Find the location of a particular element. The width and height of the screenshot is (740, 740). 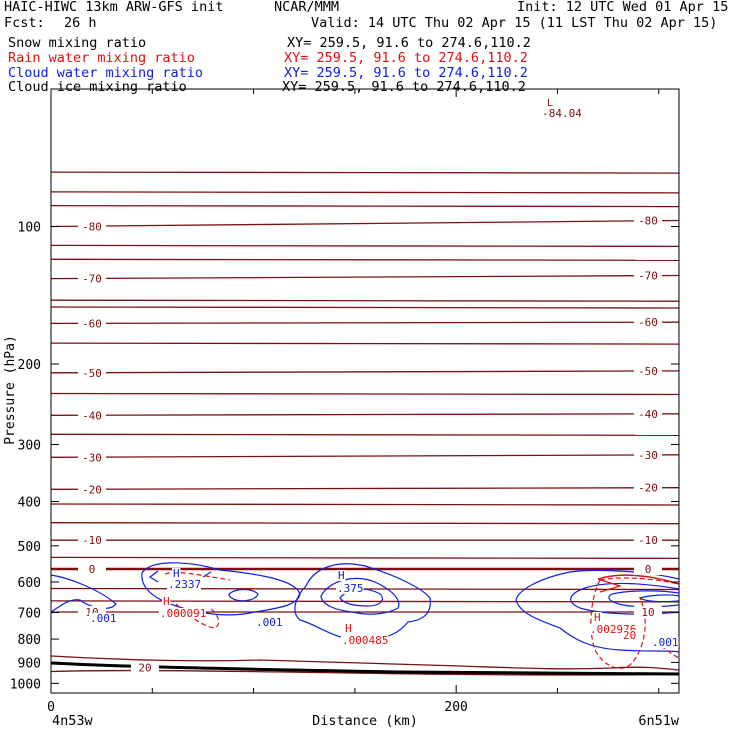

y-tick-label: 100 is located at coordinates (29, 228).